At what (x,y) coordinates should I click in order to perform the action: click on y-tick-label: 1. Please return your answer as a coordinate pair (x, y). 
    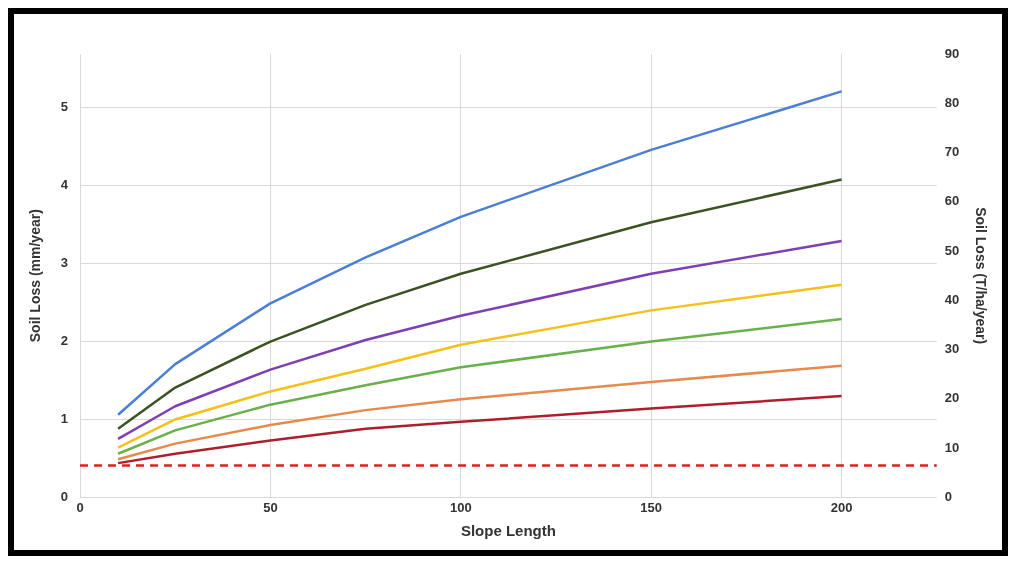
    Looking at the image, I should click on (64, 419).